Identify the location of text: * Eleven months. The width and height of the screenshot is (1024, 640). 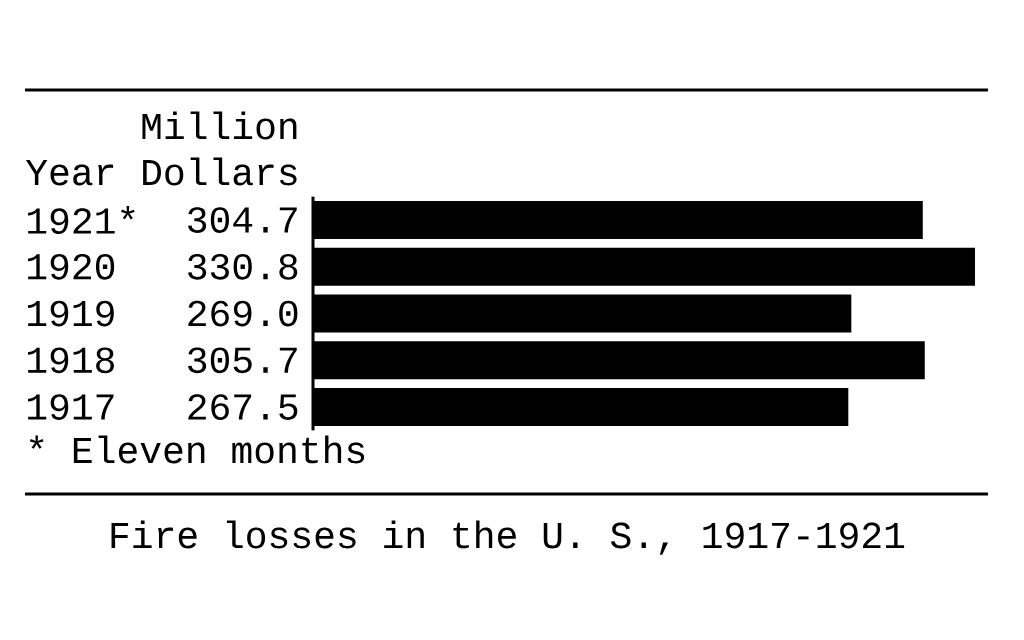
(197, 449).